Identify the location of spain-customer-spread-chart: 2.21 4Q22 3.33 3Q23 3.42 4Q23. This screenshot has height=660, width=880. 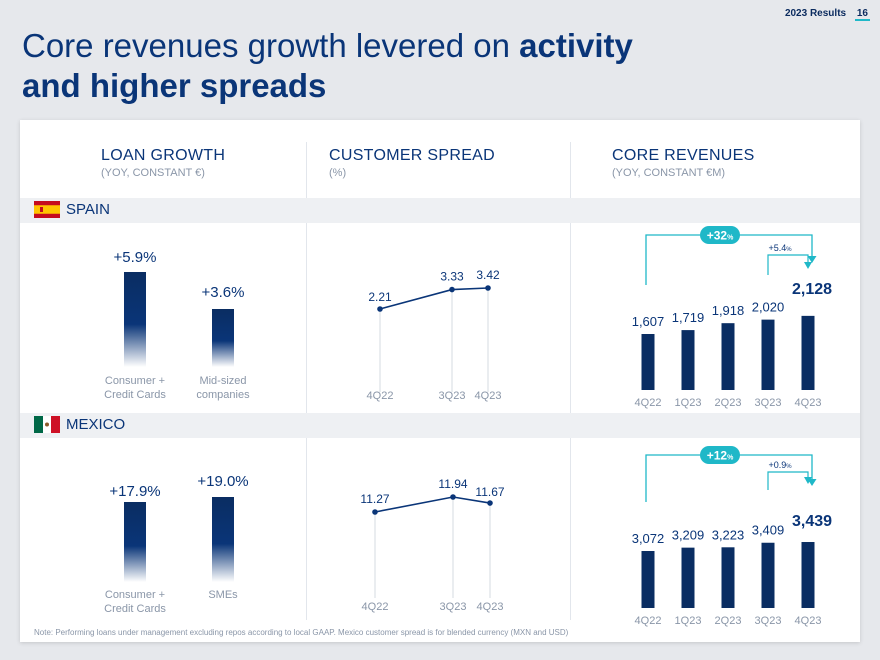
(434, 335).